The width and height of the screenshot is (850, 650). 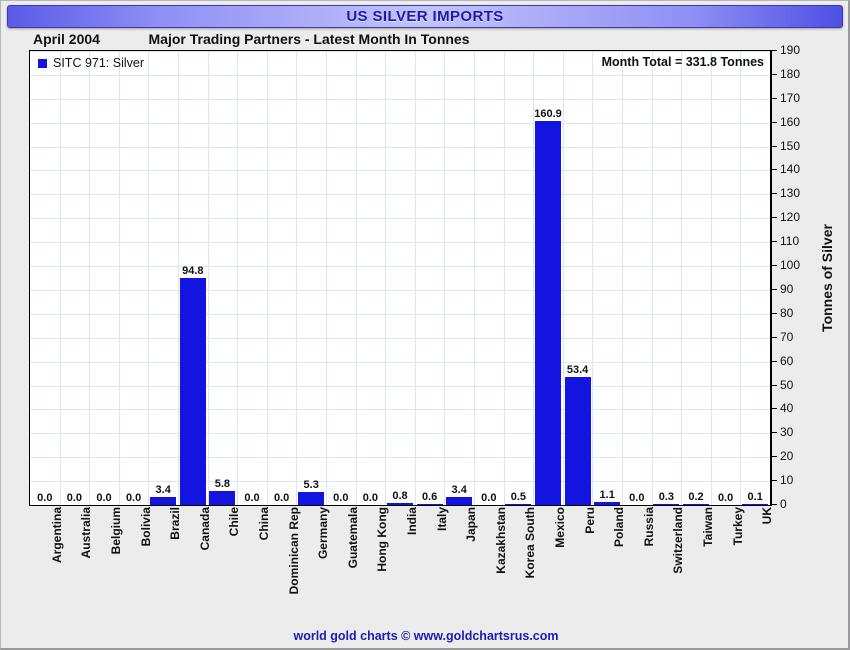 What do you see at coordinates (787, 432) in the screenshot?
I see `y-axis-tick-label: 30` at bounding box center [787, 432].